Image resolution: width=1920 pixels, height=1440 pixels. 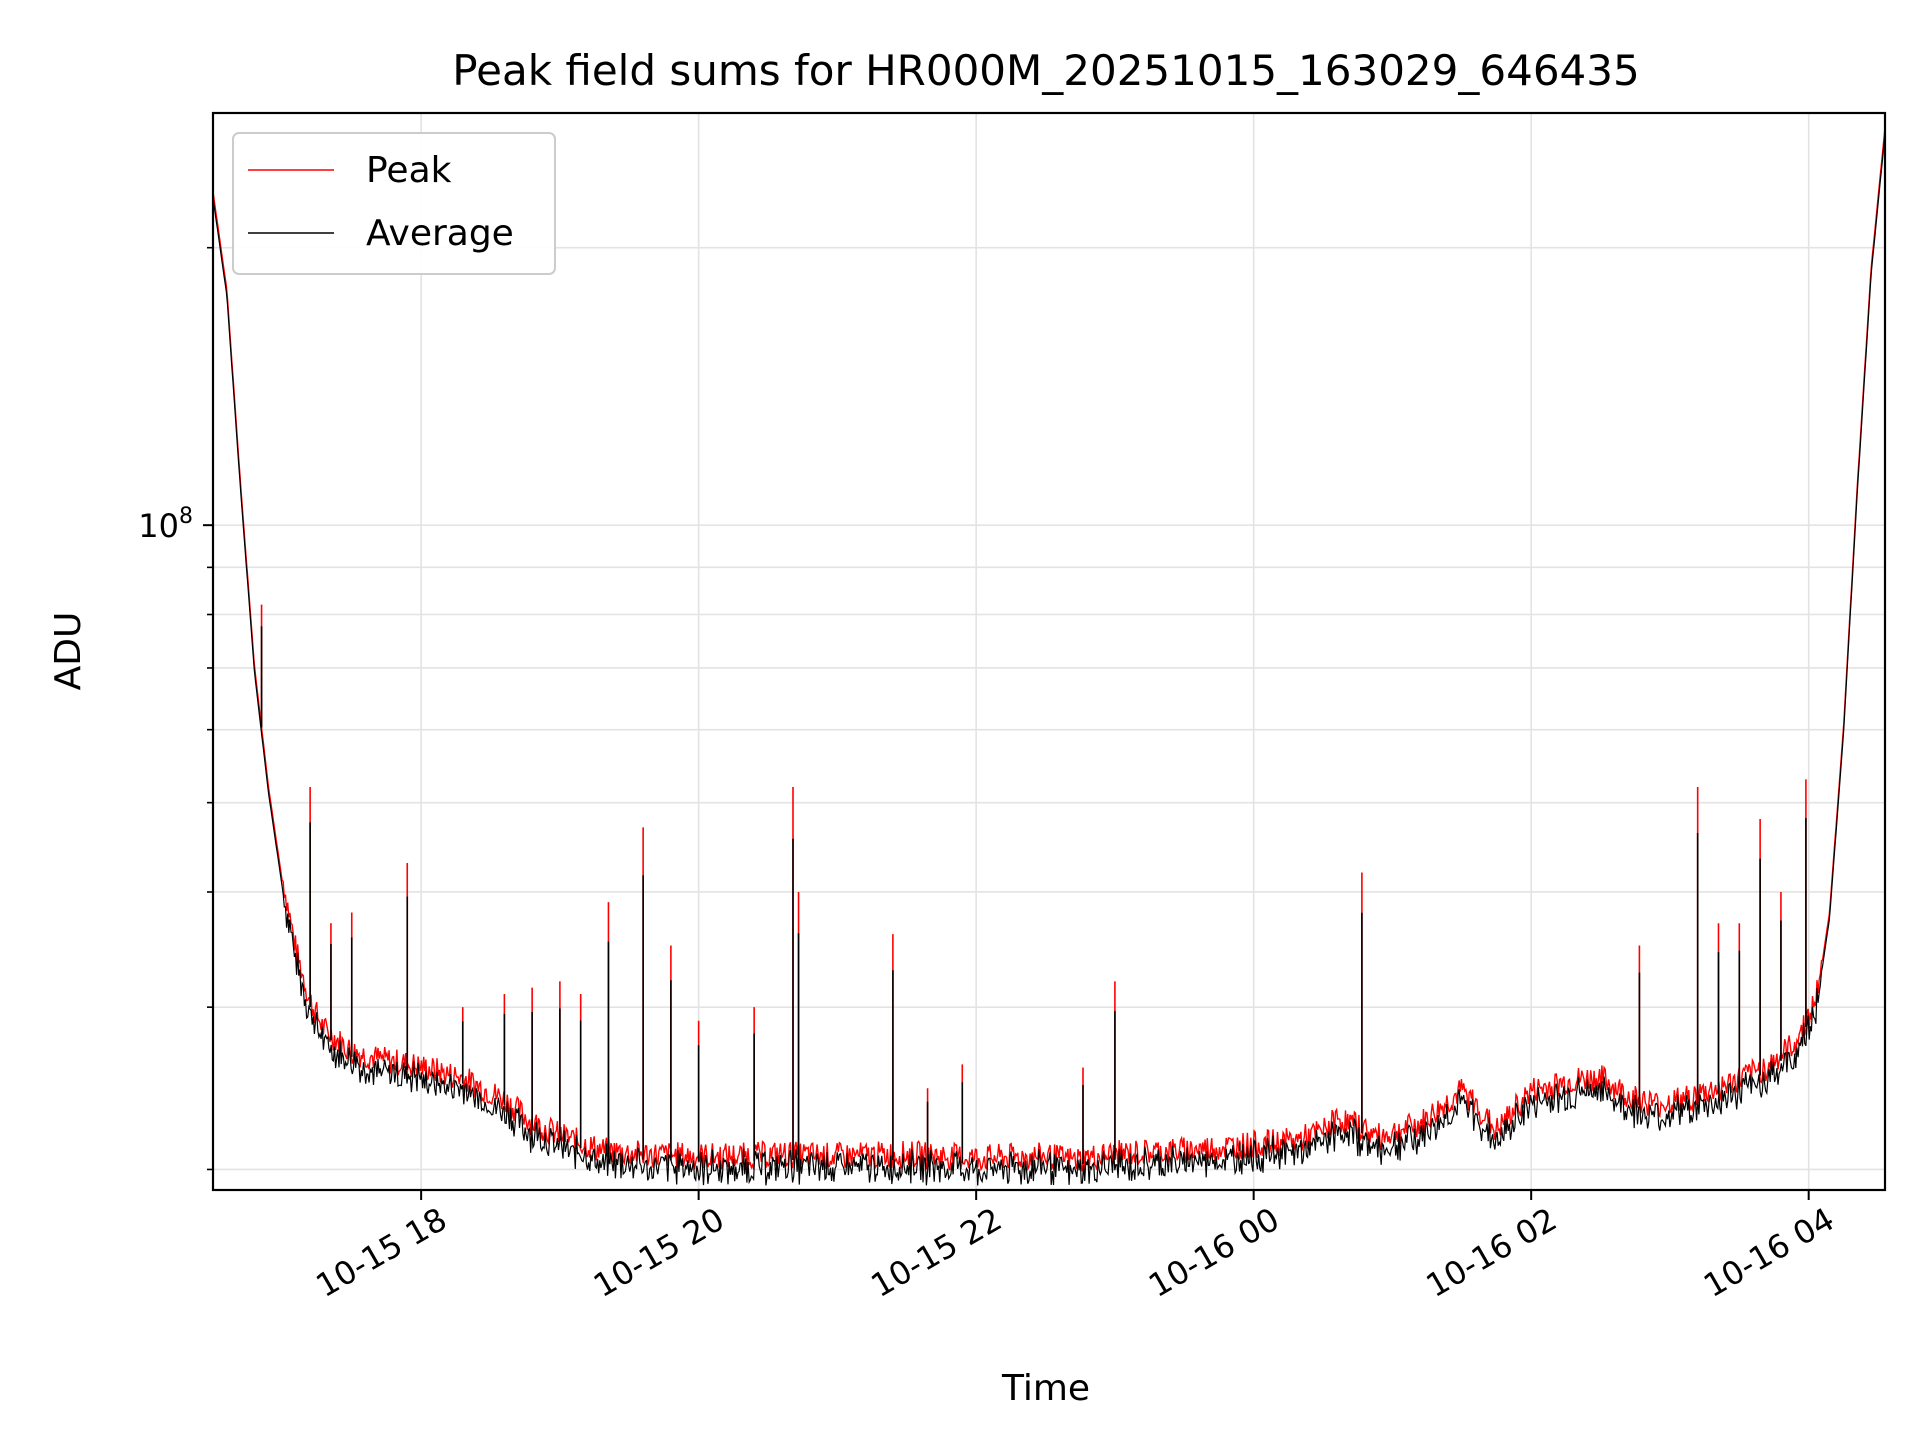 I want to click on legend: Peak Average, so click(x=394, y=203).